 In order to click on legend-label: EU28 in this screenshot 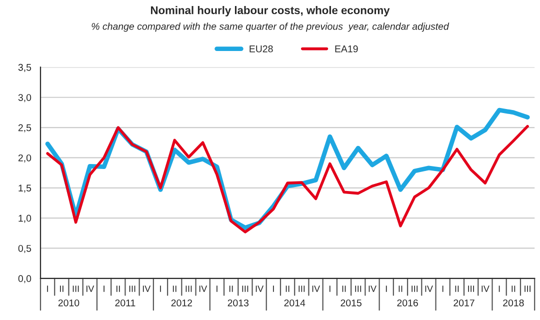, I will do `click(261, 48)`.